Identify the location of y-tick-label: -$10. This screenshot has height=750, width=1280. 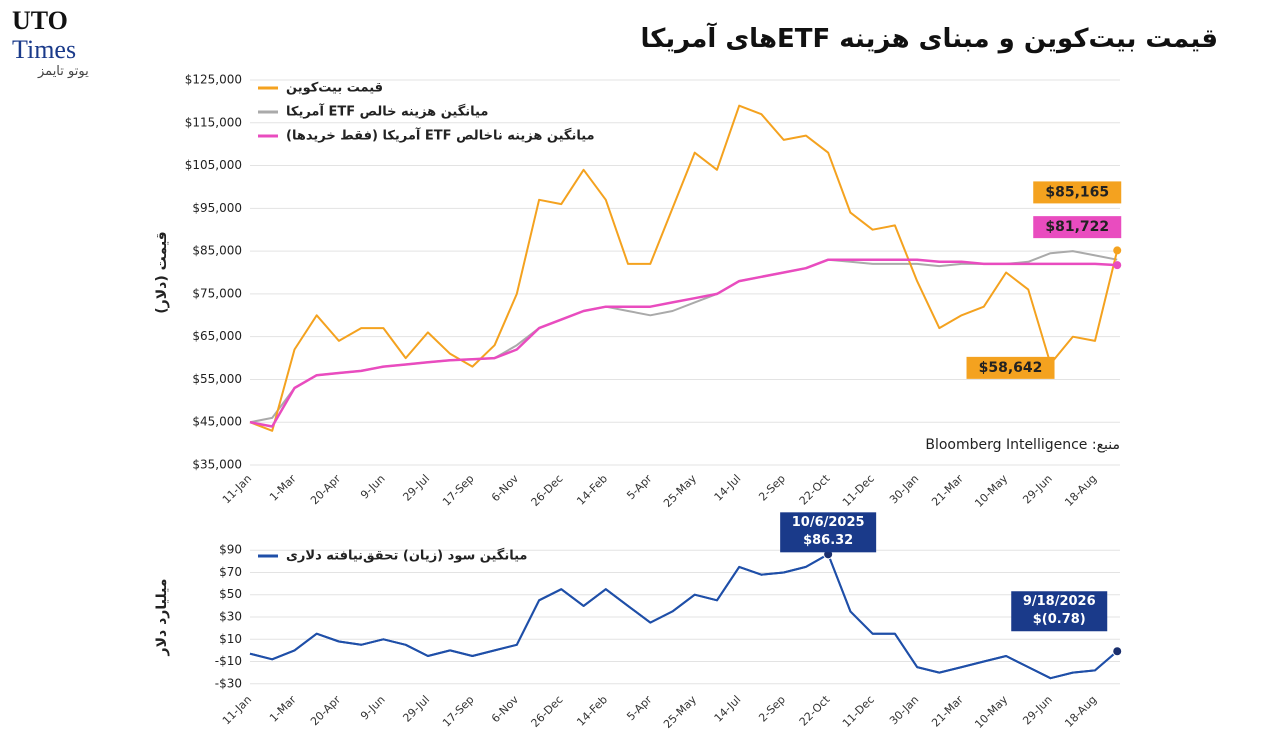
(228, 661).